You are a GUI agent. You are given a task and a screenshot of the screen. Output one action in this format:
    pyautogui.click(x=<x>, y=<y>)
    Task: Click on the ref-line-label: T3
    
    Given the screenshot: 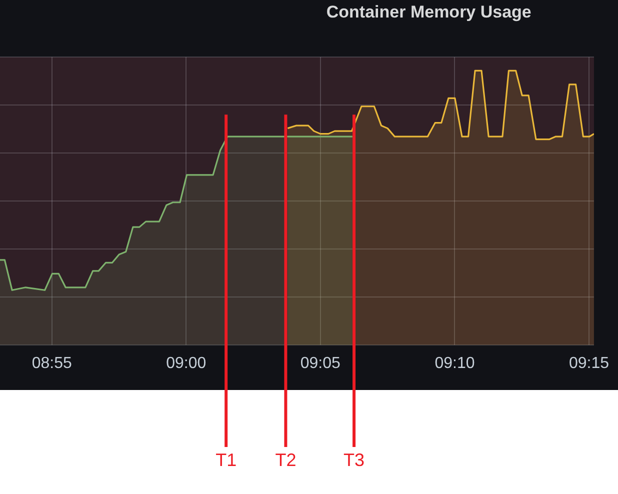 What is the action you would take?
    pyautogui.click(x=354, y=460)
    